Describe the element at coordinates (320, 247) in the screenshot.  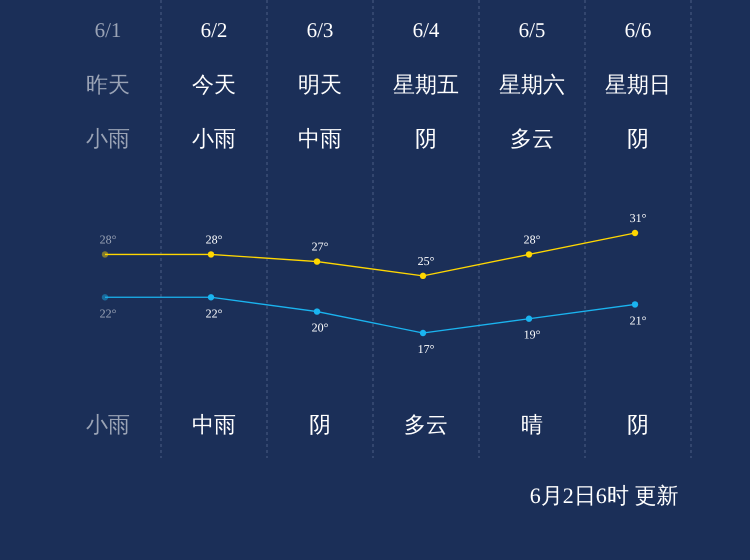
I see `data-label: 27°` at that location.